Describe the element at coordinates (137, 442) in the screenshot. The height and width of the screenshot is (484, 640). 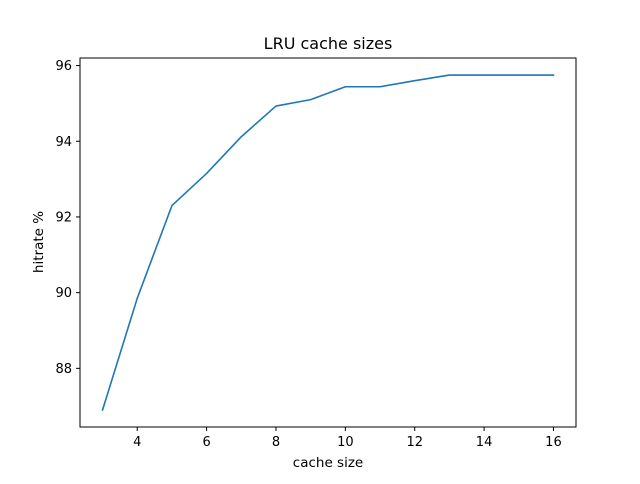
I see `x-tick-label: 4` at that location.